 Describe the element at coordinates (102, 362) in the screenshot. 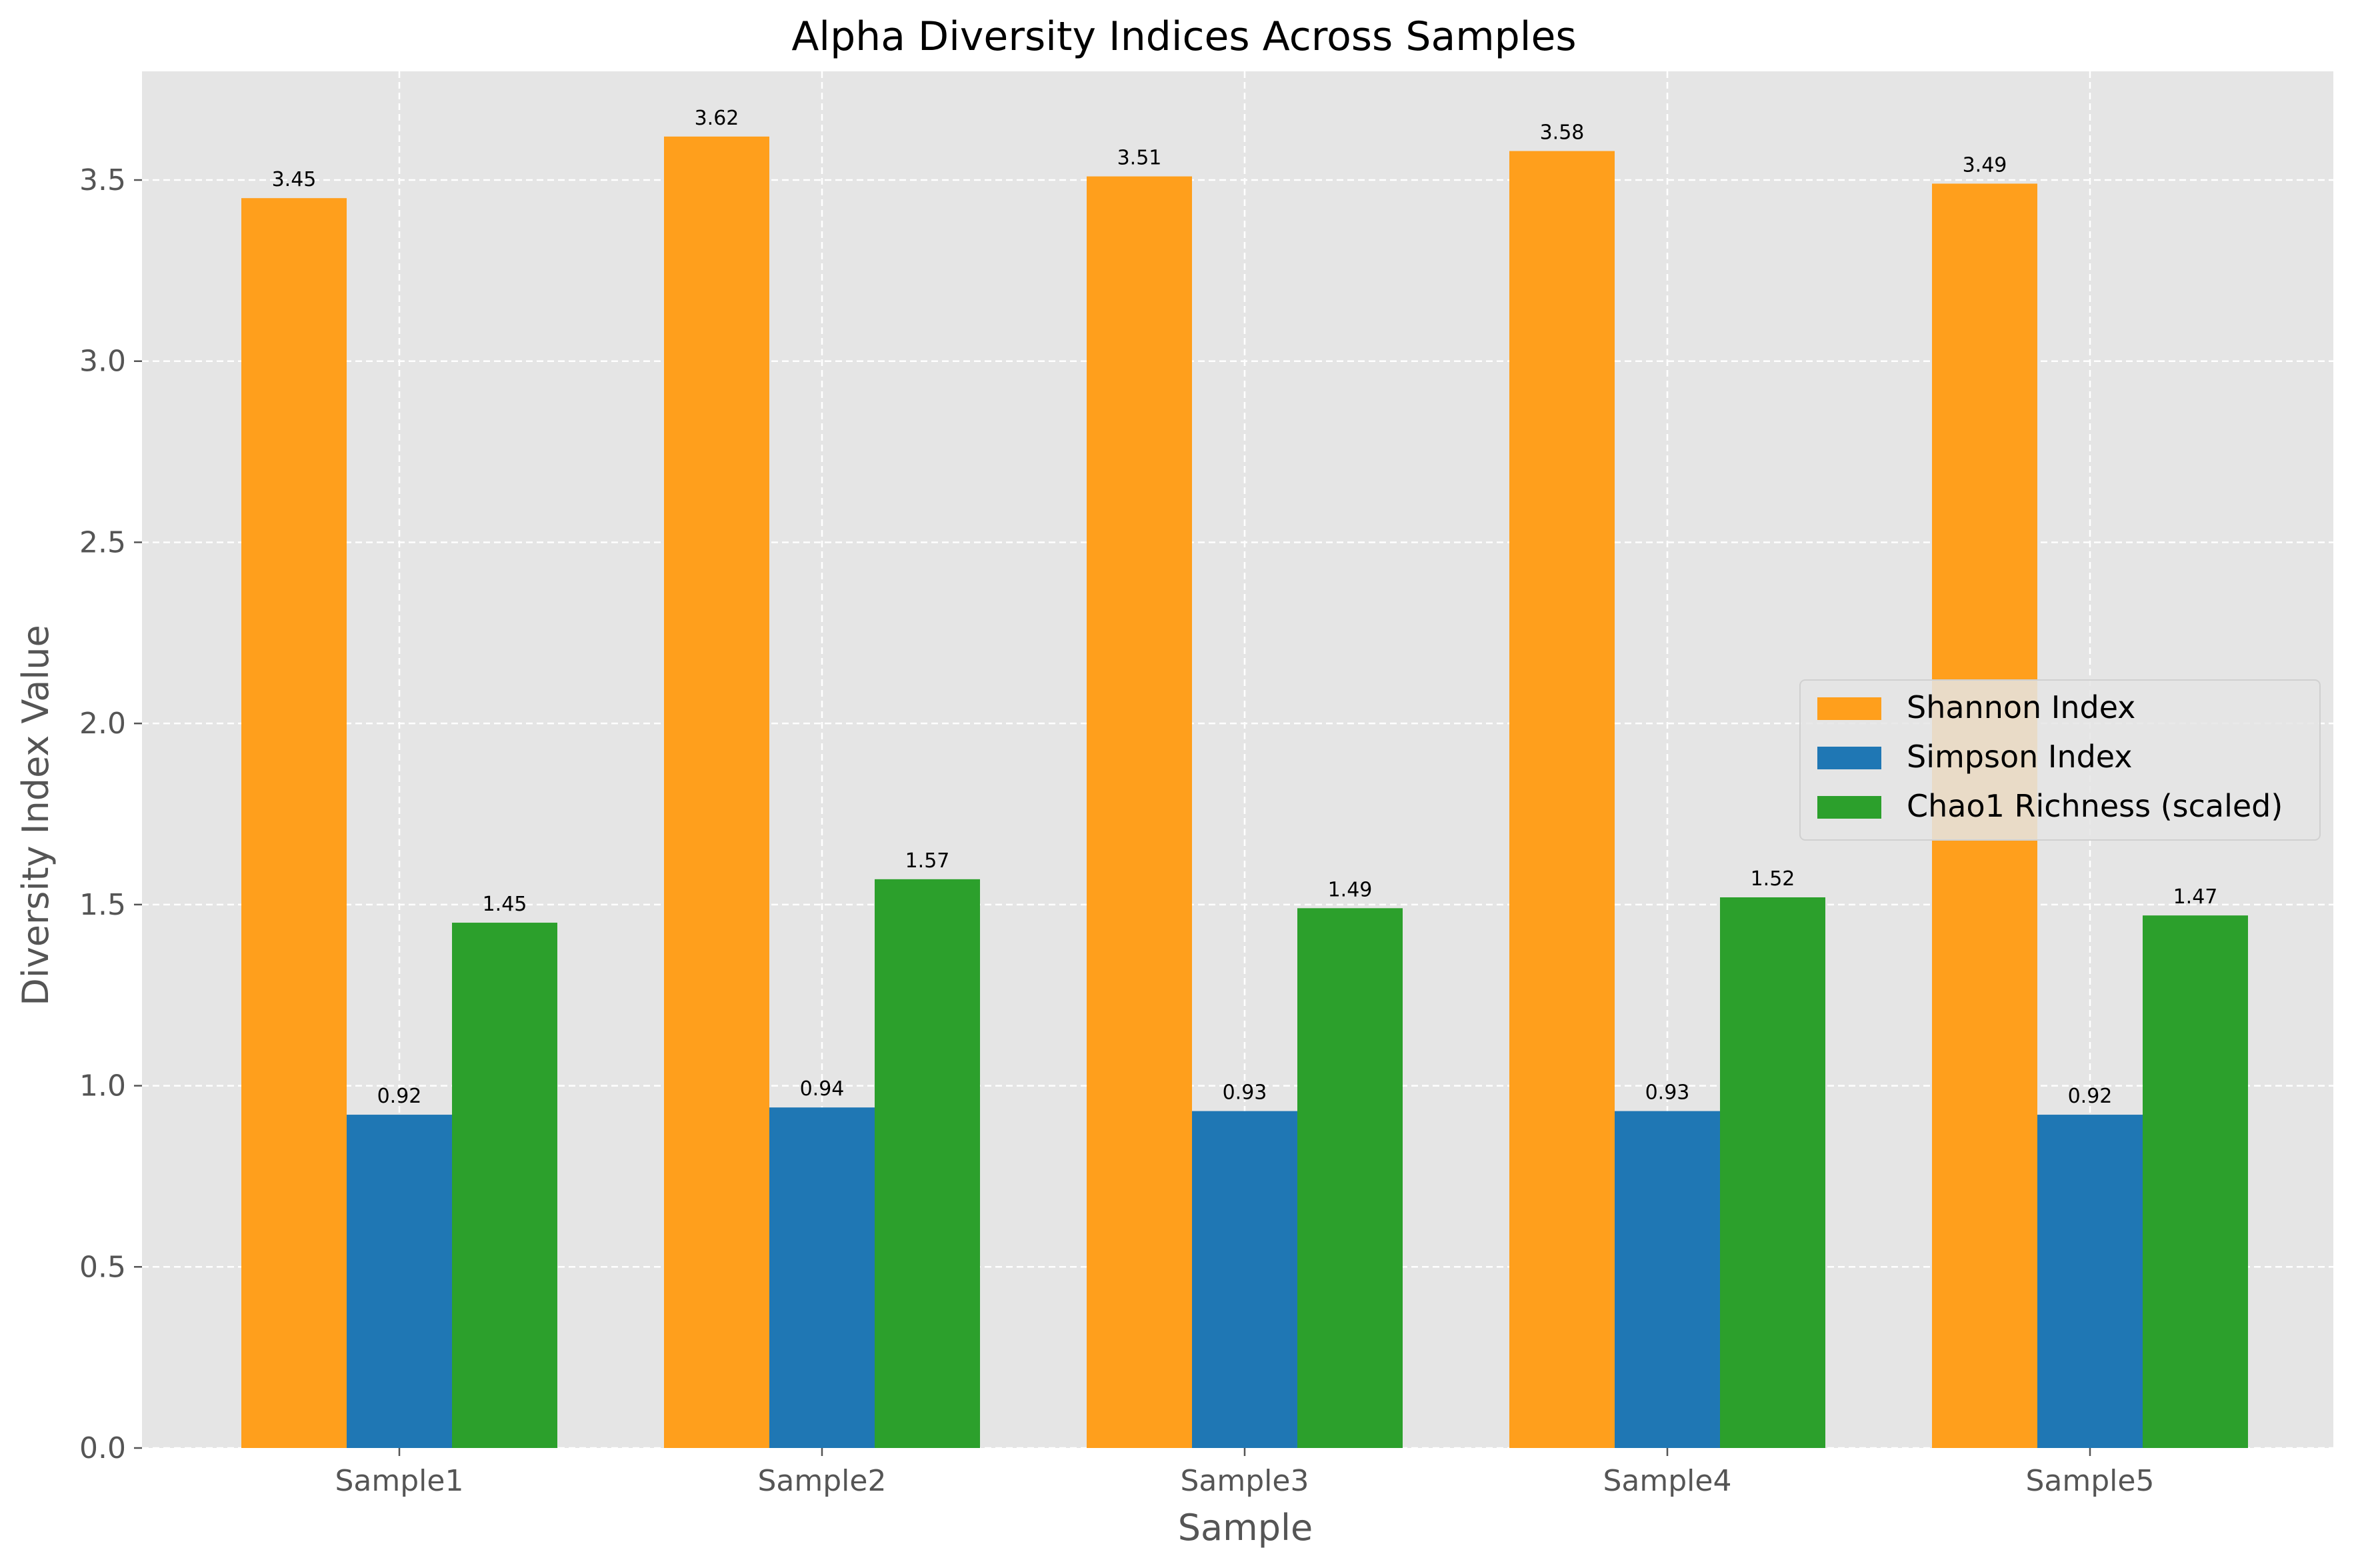

I see `y-tick-label: 3.0` at that location.